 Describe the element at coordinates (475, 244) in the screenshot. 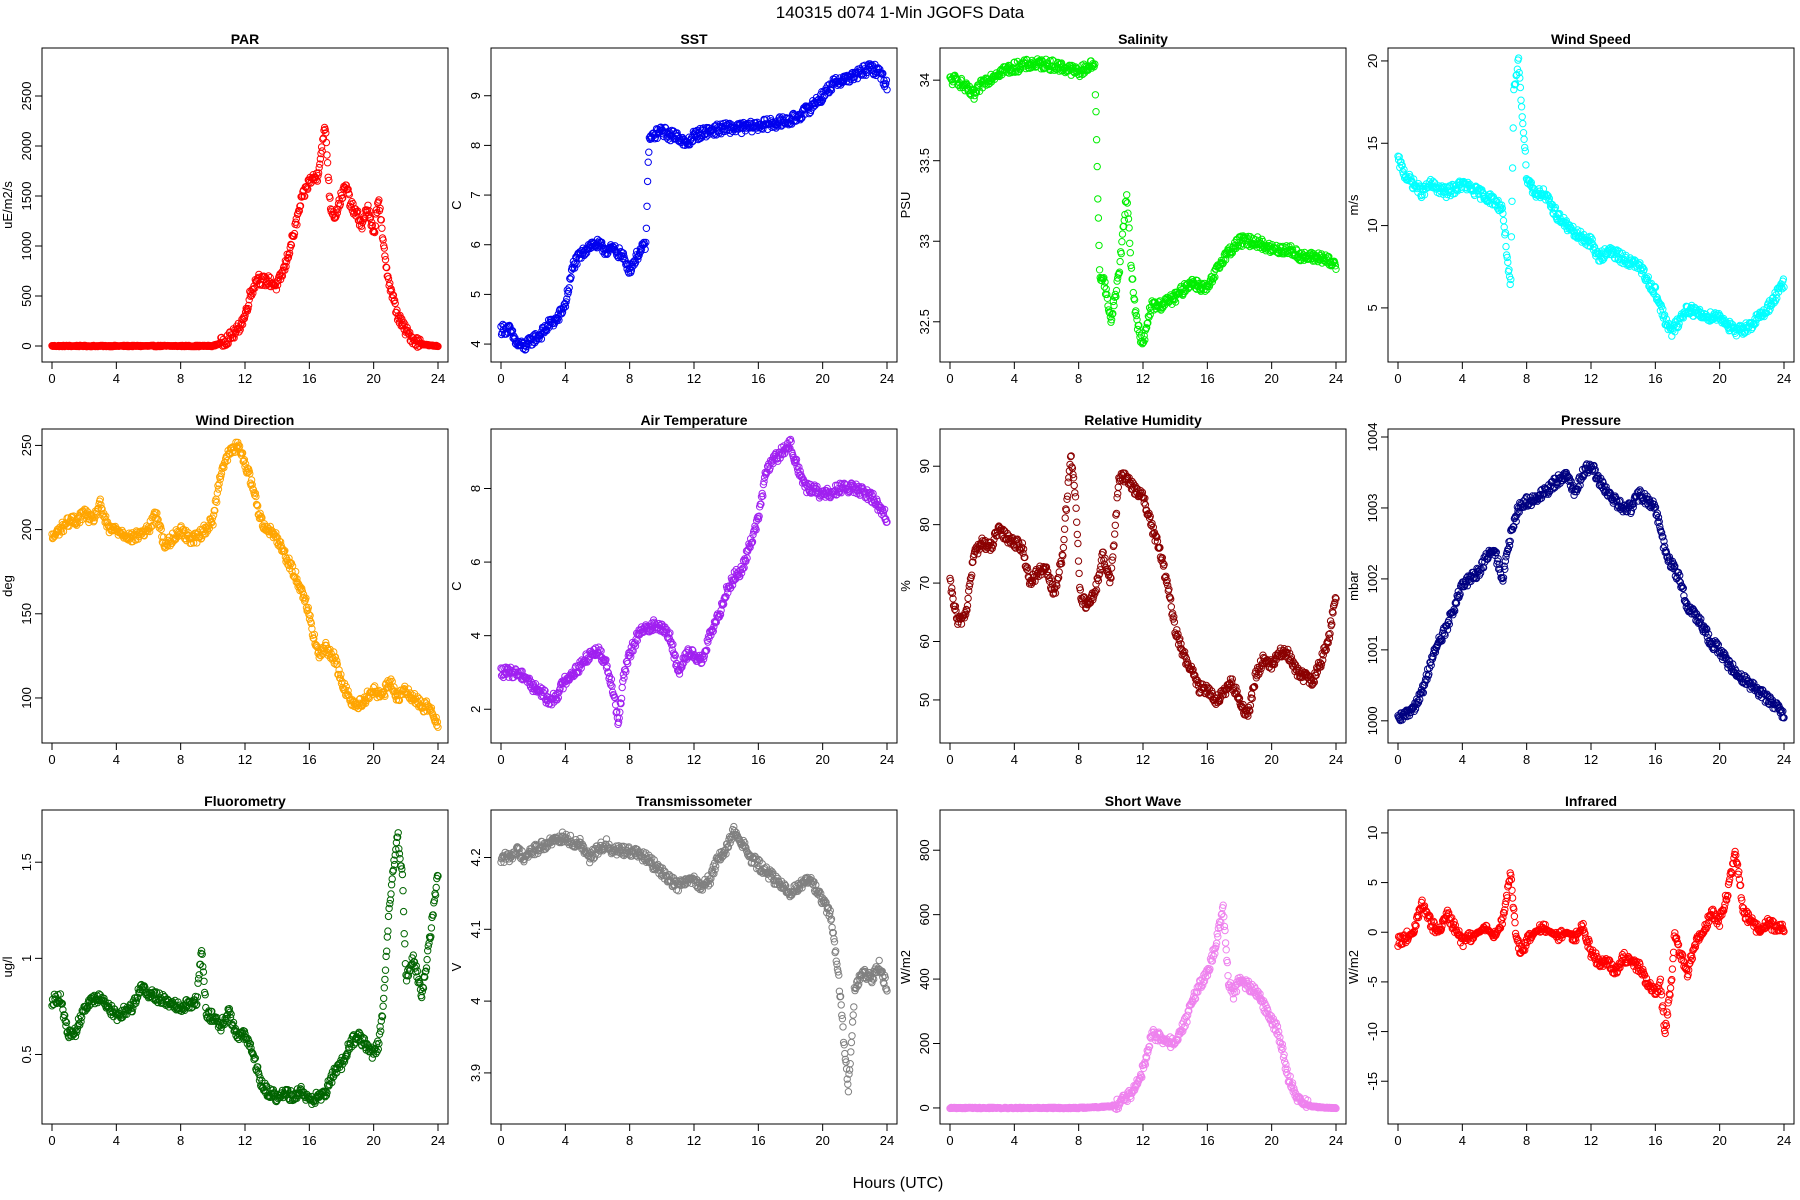

I see `y-tick-label: 6` at that location.